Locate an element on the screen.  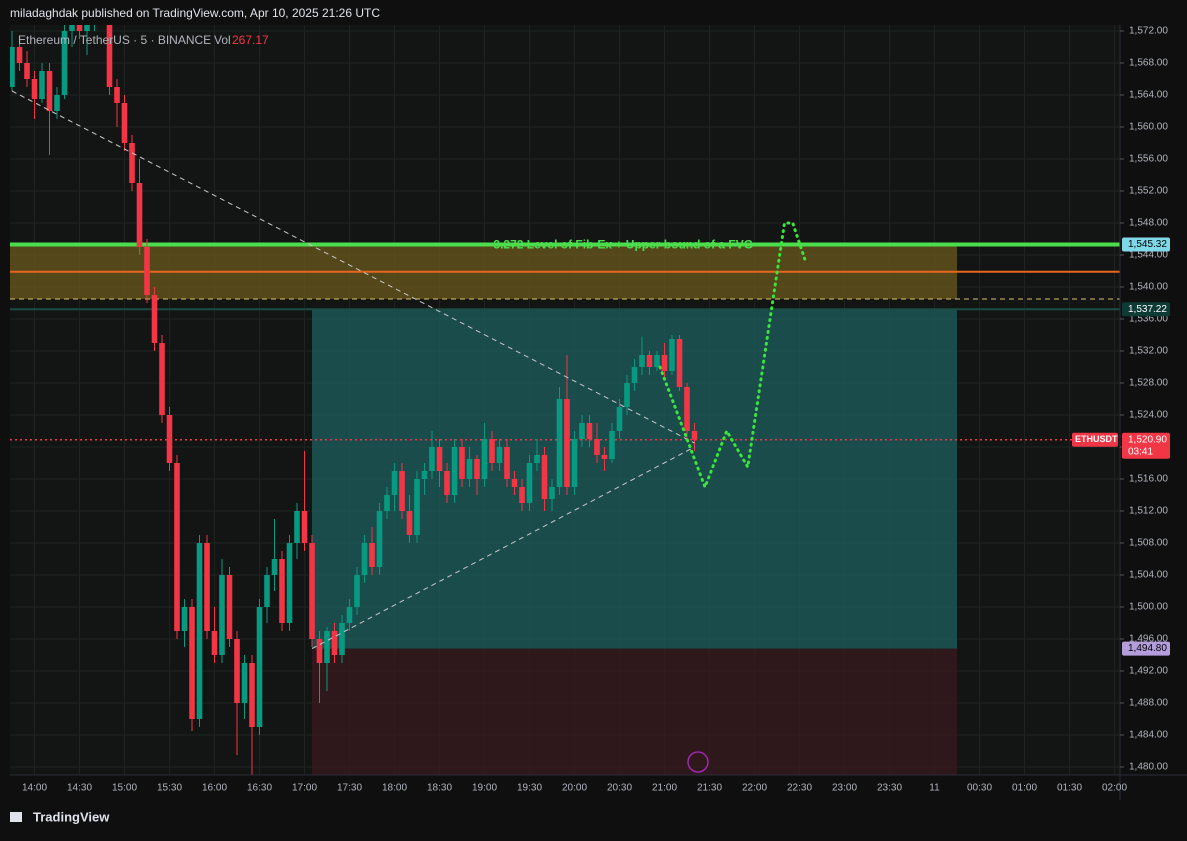
y-tick-label: 1,544.00 is located at coordinates (1148, 255).